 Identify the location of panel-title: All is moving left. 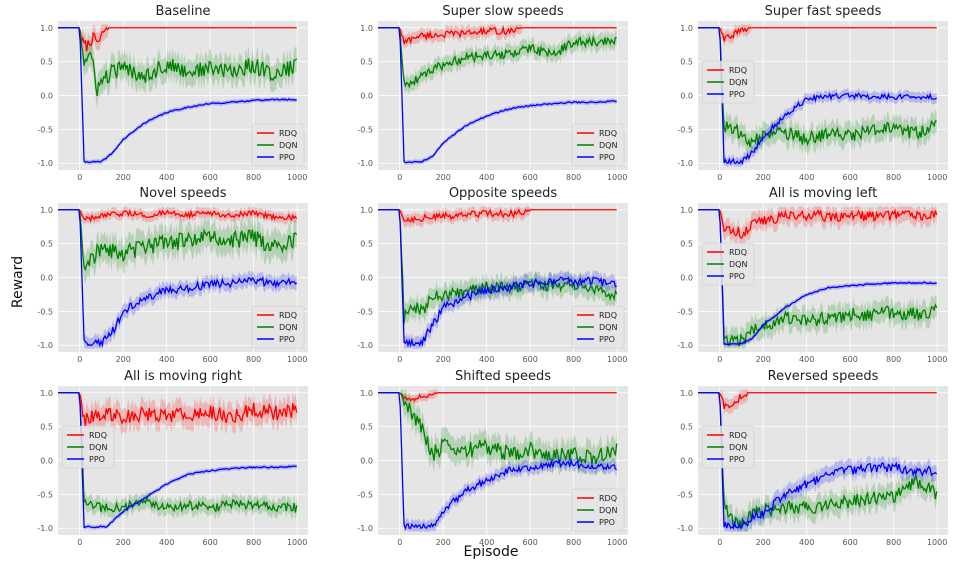
(823, 193).